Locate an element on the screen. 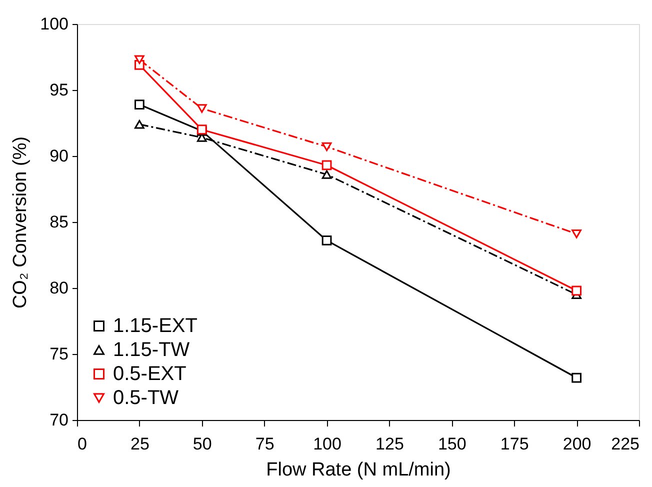  x-tick-label: 75 is located at coordinates (264, 444).